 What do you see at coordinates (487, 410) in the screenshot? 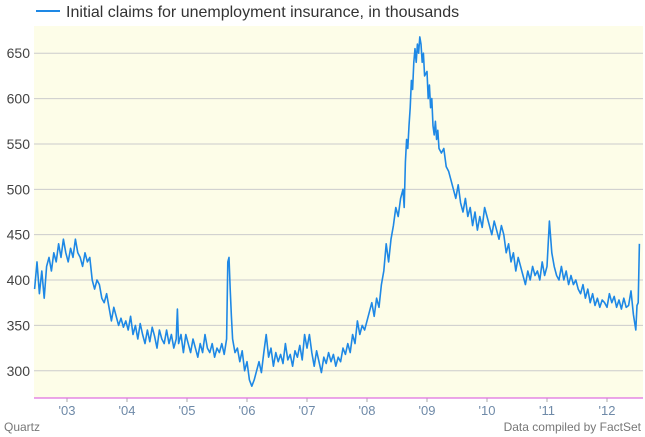
I see `x-tick-label: '10` at bounding box center [487, 410].